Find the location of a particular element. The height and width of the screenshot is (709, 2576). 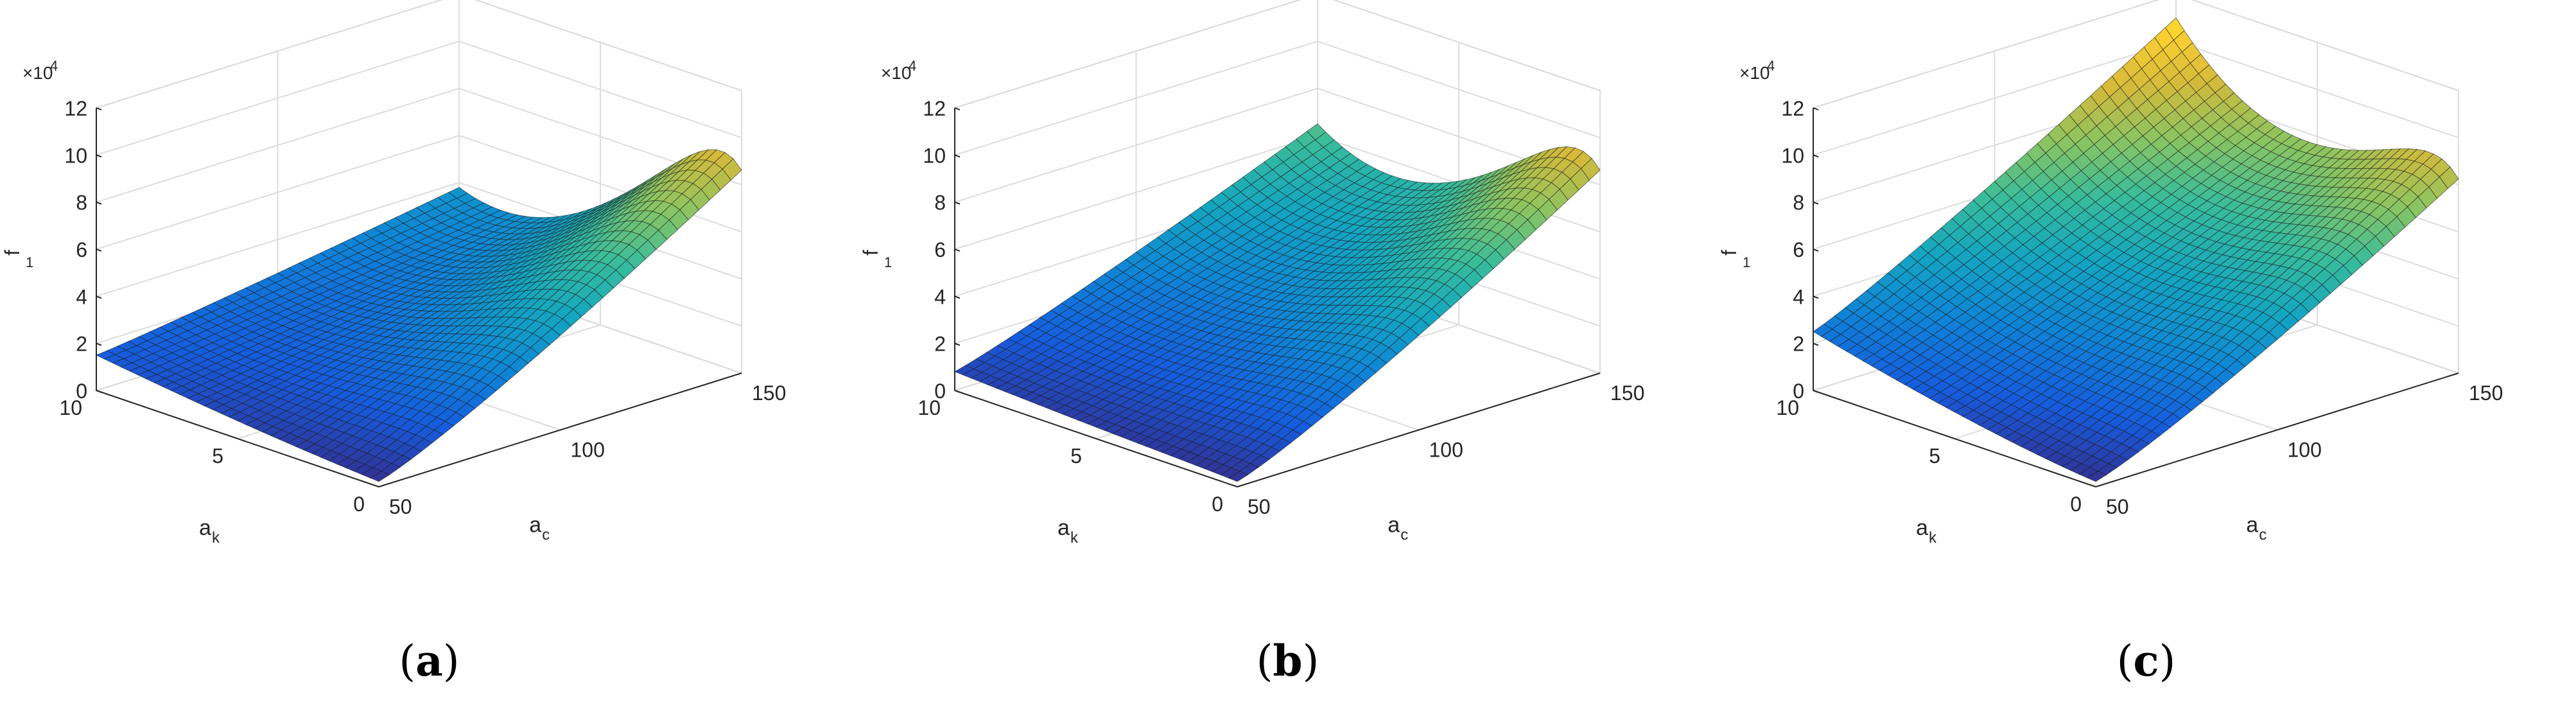

caption-a: (a) is located at coordinates (429, 661).